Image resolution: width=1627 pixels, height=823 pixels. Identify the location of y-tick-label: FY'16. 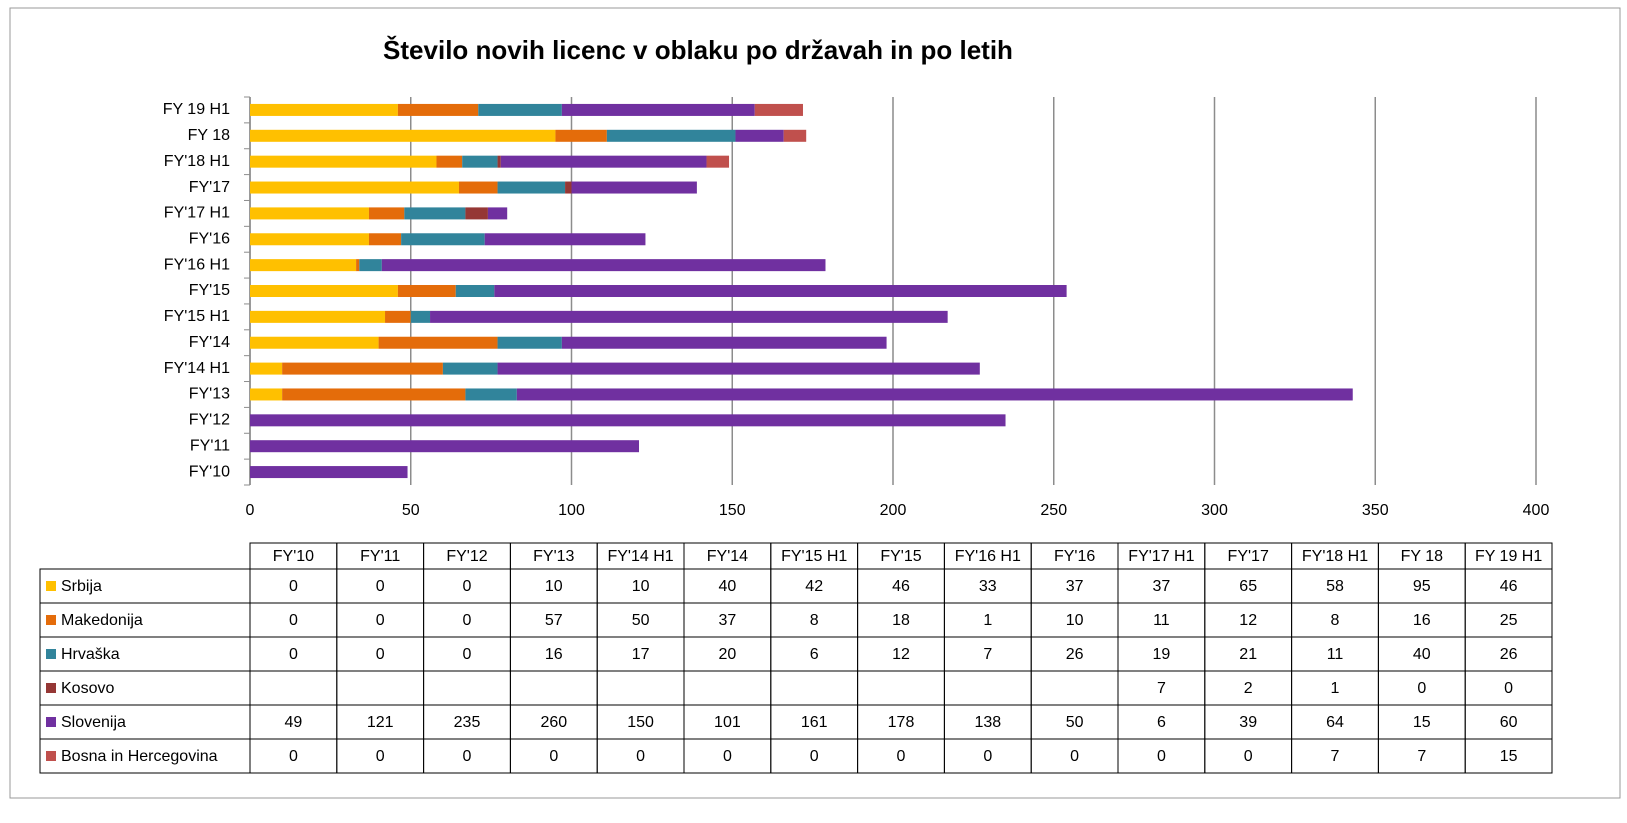
(209, 238).